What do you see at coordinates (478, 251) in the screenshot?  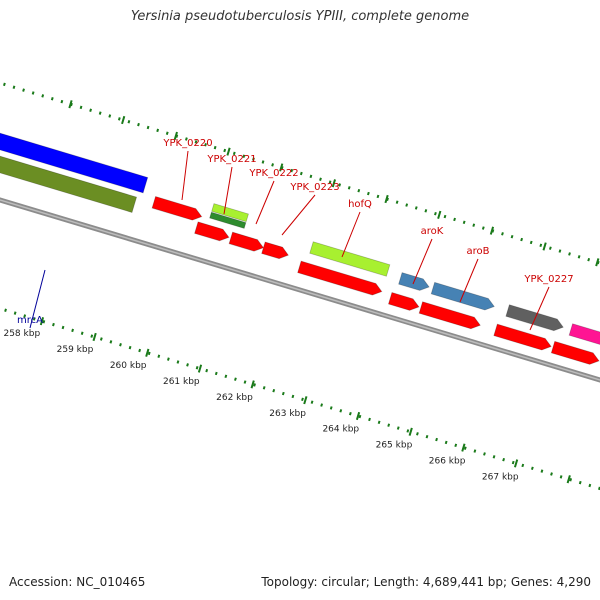 I see `gene-label-arob: aroB` at bounding box center [478, 251].